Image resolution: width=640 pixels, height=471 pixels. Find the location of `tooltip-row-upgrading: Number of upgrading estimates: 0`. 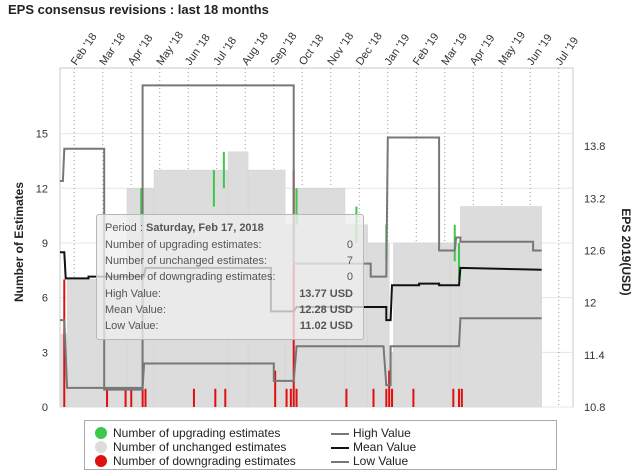

tooltip-row-upgrading: Number of upgrading estimates: 0 is located at coordinates (229, 246).